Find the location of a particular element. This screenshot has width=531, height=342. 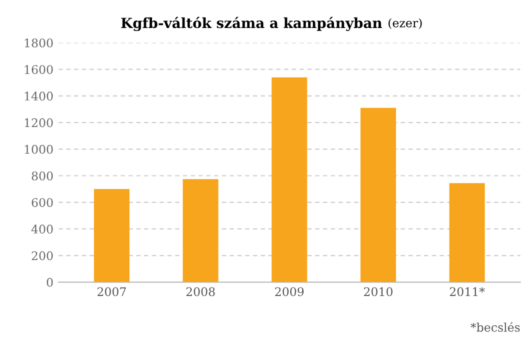

x-tick-label: 2011* is located at coordinates (467, 291).